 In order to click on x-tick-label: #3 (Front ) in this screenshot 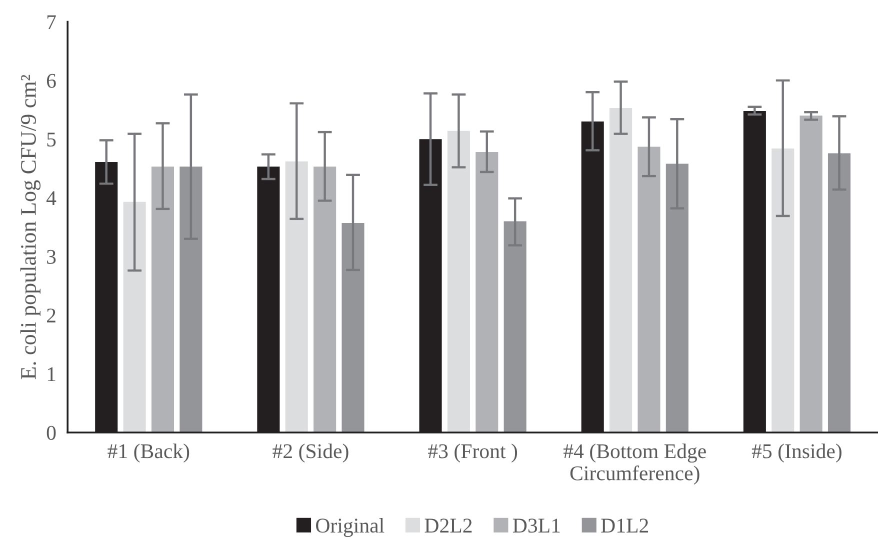, I will do `click(473, 453)`.